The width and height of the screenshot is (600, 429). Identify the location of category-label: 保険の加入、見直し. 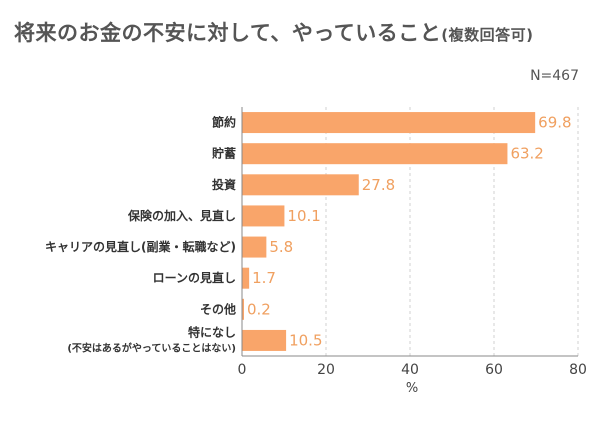
(181, 215).